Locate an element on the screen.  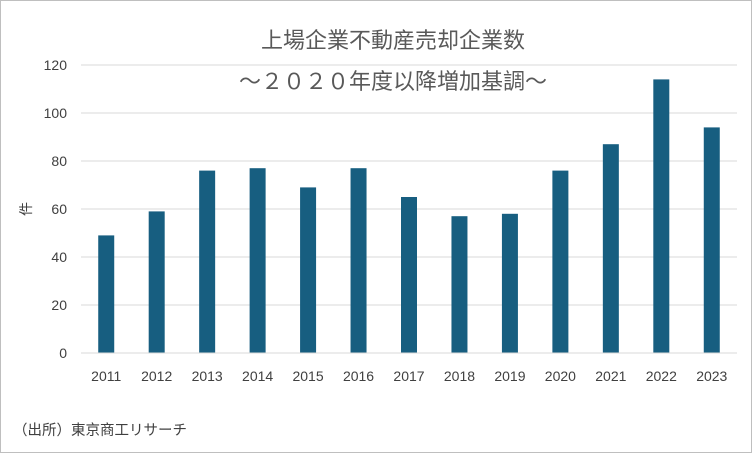
bar-2020 is located at coordinates (560, 261).